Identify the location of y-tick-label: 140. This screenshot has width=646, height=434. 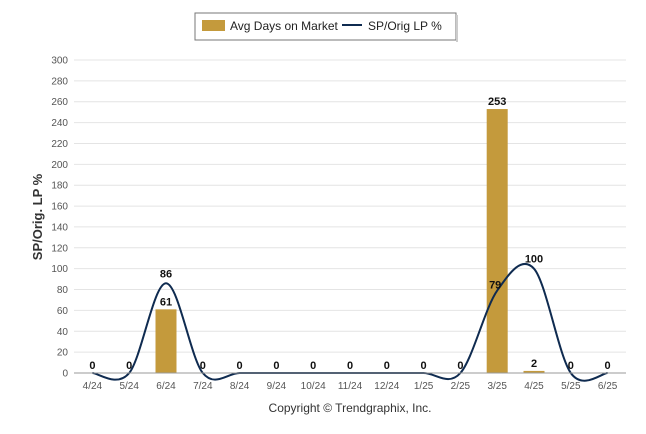
(59, 227).